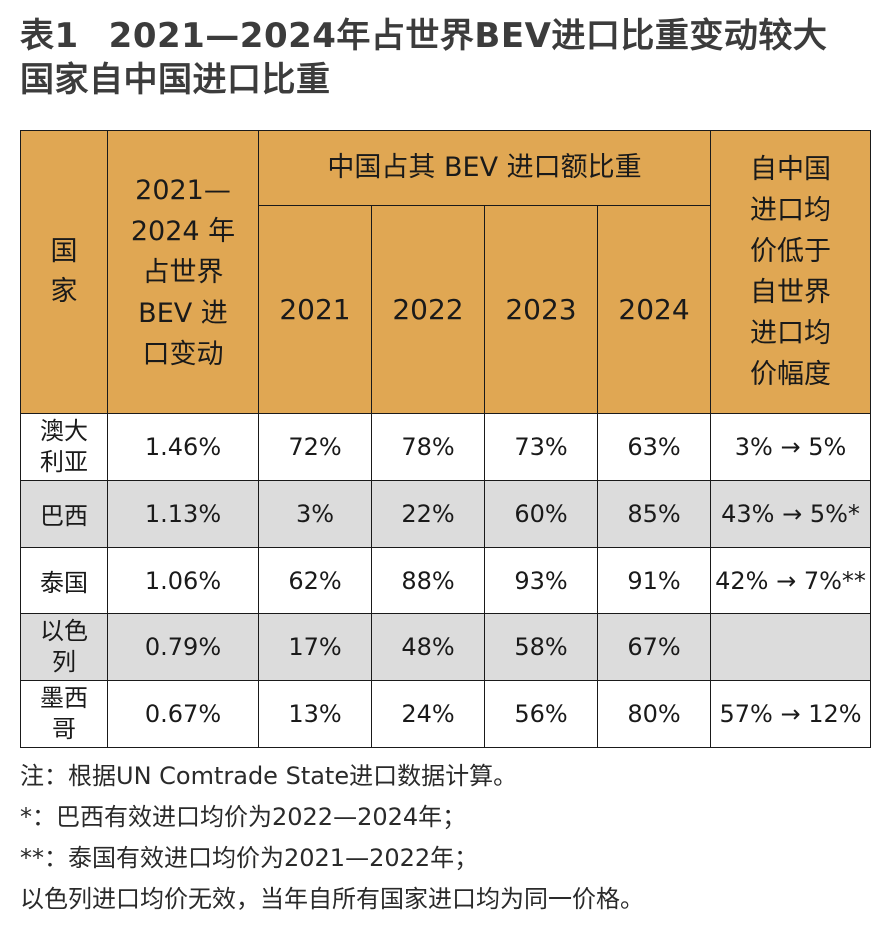  Describe the element at coordinates (654, 447) in the screenshot. I see `share-2024-cell: 63%` at that location.